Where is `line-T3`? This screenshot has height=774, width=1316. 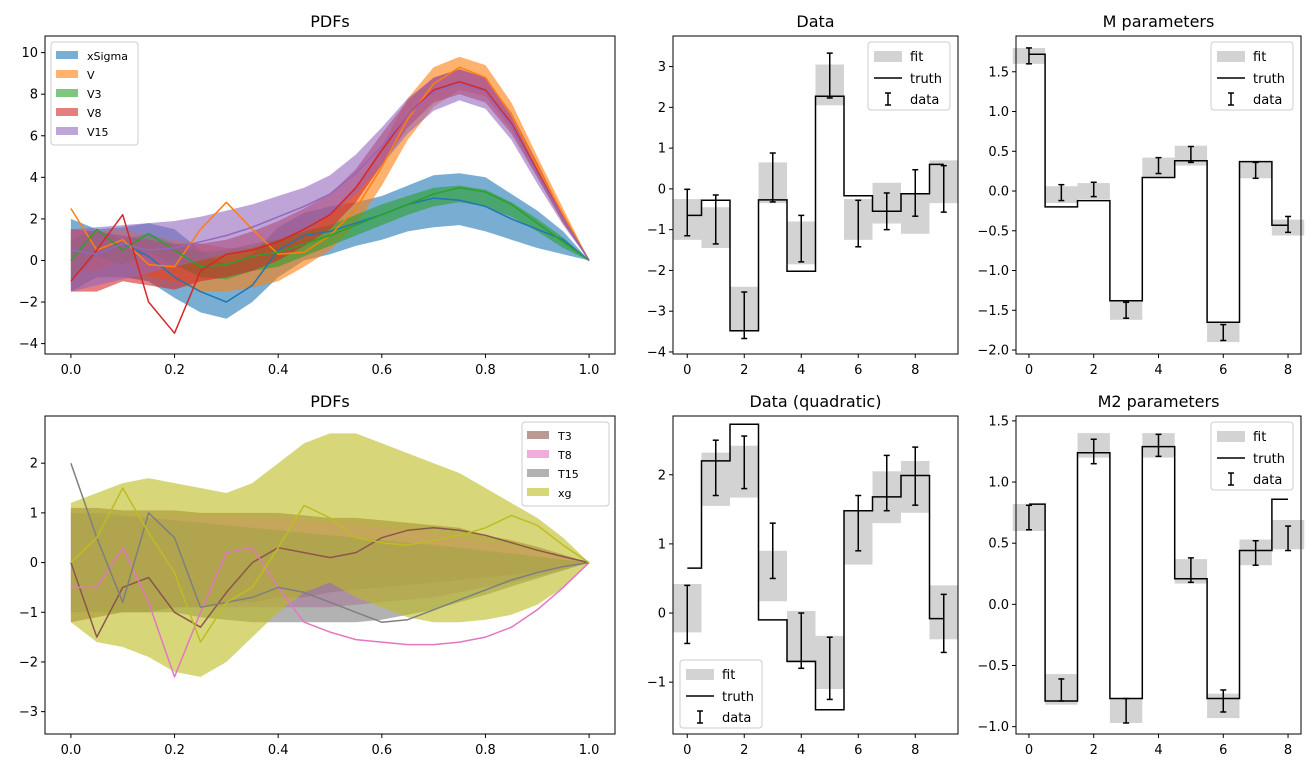 line-T3 is located at coordinates (330, 582).